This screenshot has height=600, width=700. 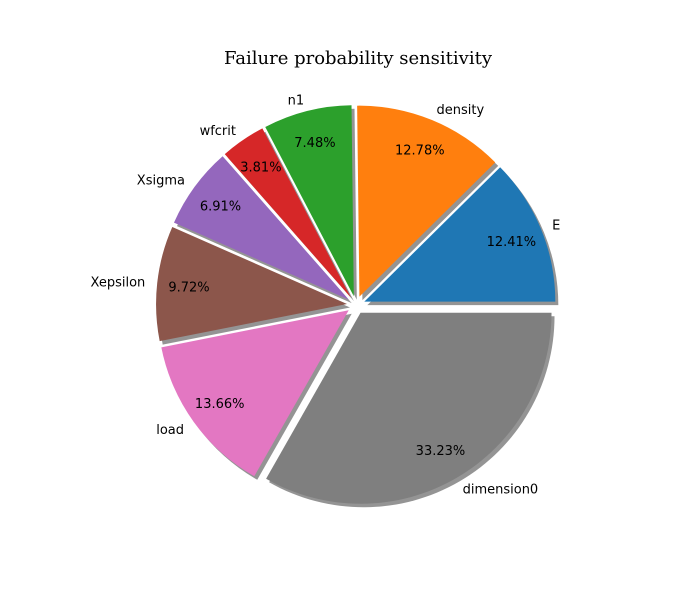 What do you see at coordinates (260, 167) in the screenshot?
I see `slice-percent-wfcrit: 3.81%` at bounding box center [260, 167].